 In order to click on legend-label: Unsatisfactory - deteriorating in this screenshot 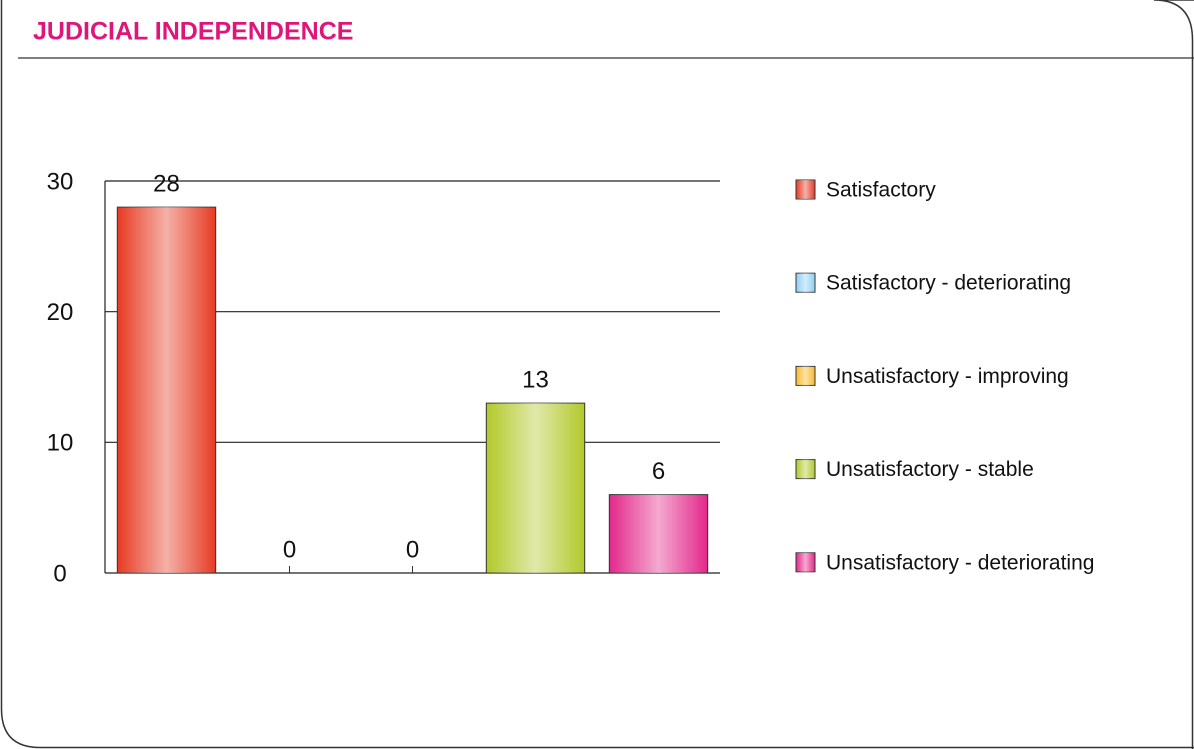, I will do `click(960, 562)`.